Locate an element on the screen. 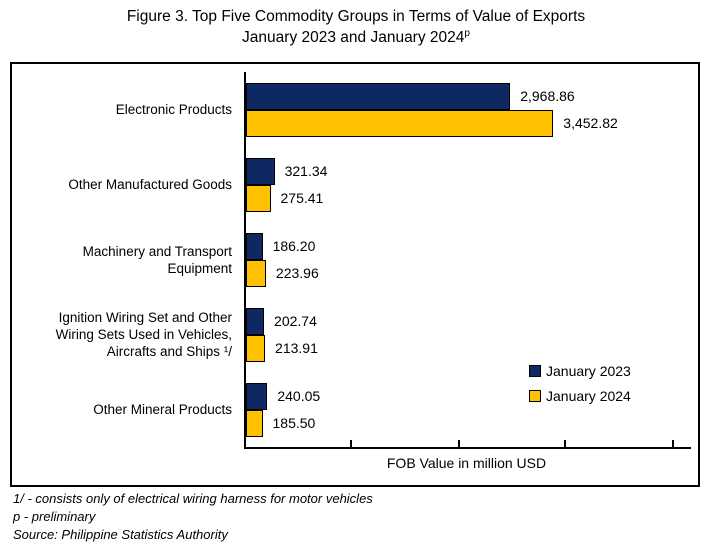  legend-item-january-2023: January 2023 is located at coordinates (580, 371).